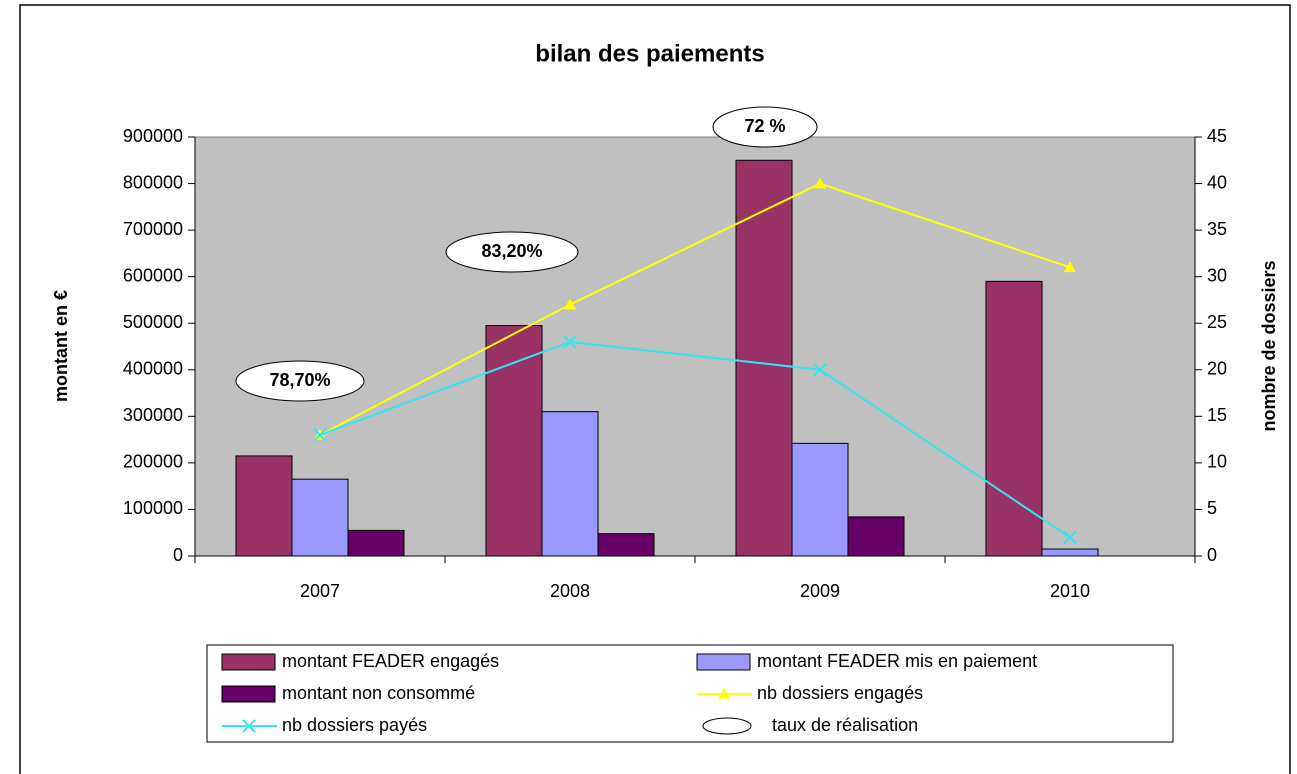 The width and height of the screenshot is (1297, 774). I want to click on y2-tick-label: 30, so click(1217, 275).